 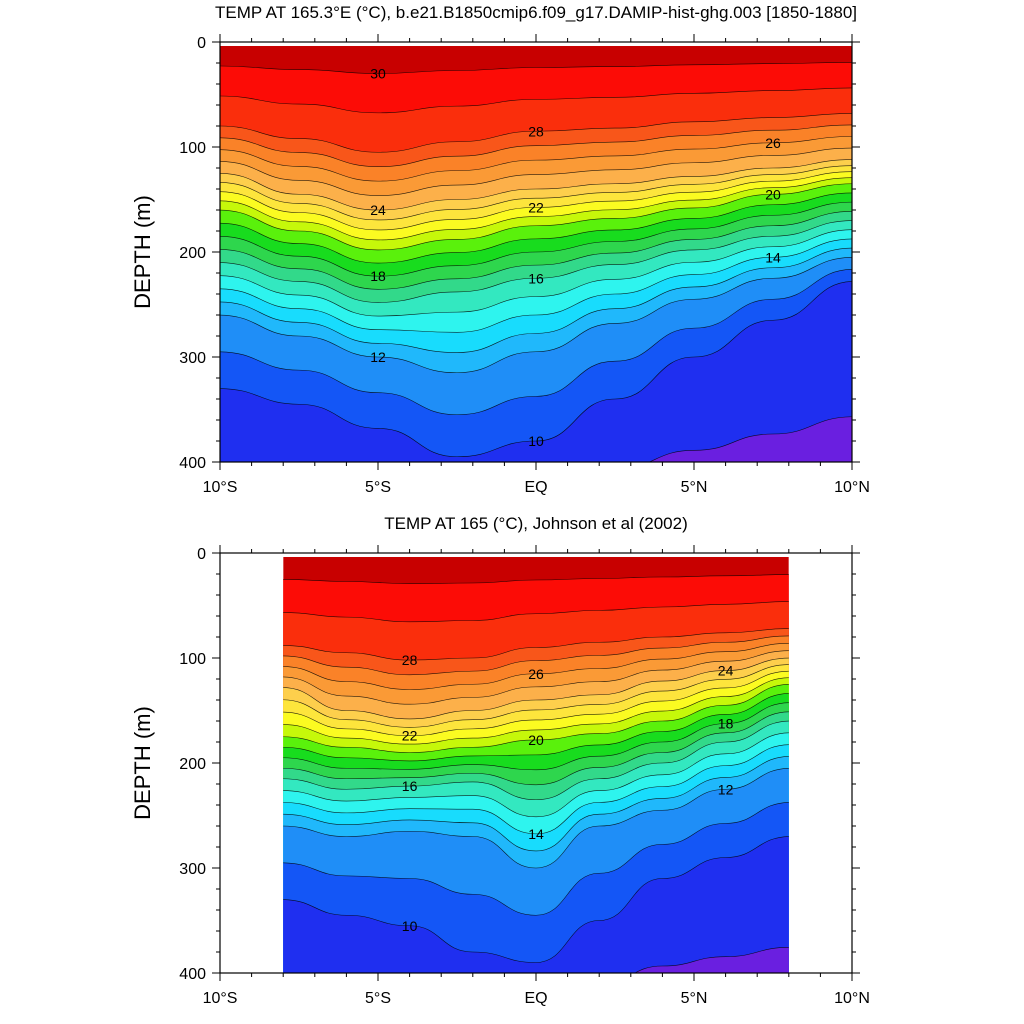 What do you see at coordinates (378, 74) in the screenshot?
I see `contour-label-30: 30` at bounding box center [378, 74].